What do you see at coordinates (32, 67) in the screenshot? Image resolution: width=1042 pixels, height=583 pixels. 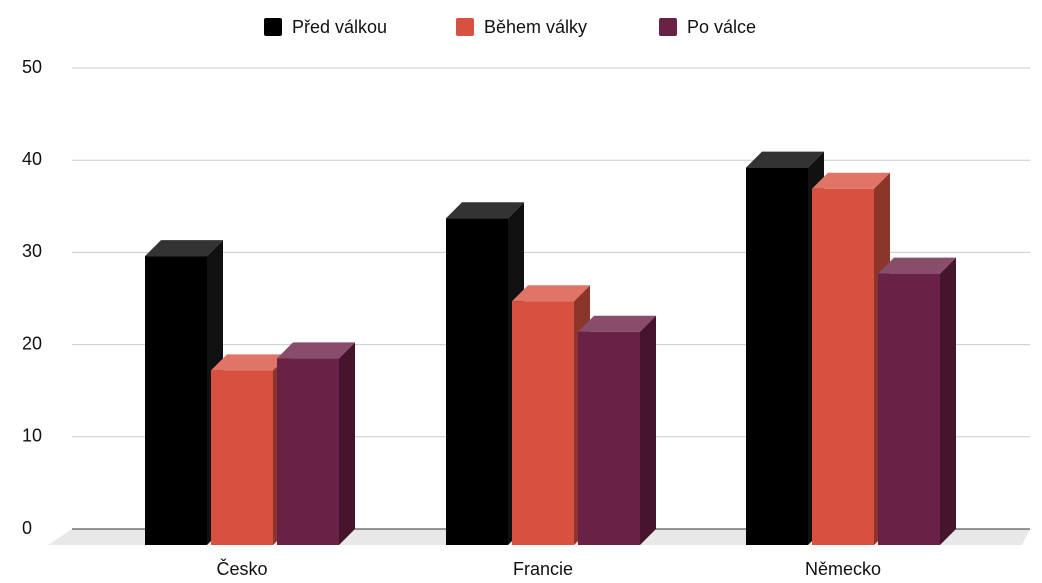 I see `y-tick-label: 50` at bounding box center [32, 67].